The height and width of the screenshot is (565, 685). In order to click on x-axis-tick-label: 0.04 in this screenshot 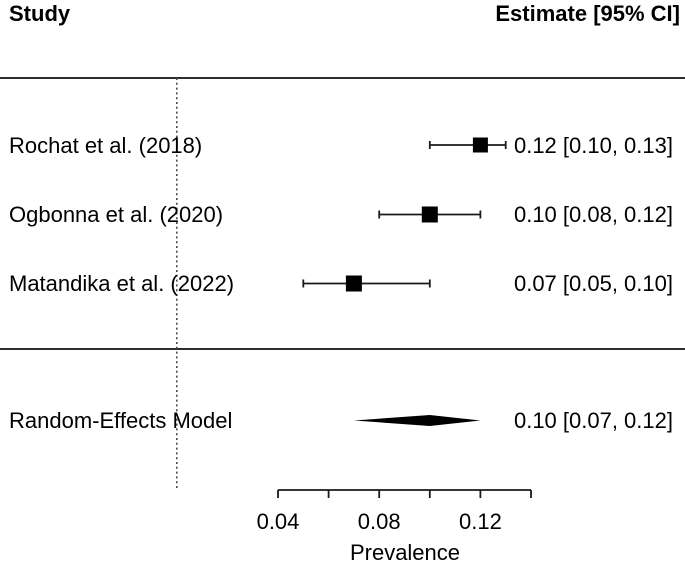, I will do `click(278, 521)`.